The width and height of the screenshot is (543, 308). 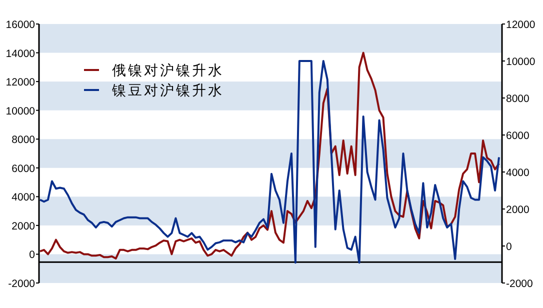 What do you see at coordinates (518, 136) in the screenshot?
I see `y2-tick-label: 6000` at bounding box center [518, 136].